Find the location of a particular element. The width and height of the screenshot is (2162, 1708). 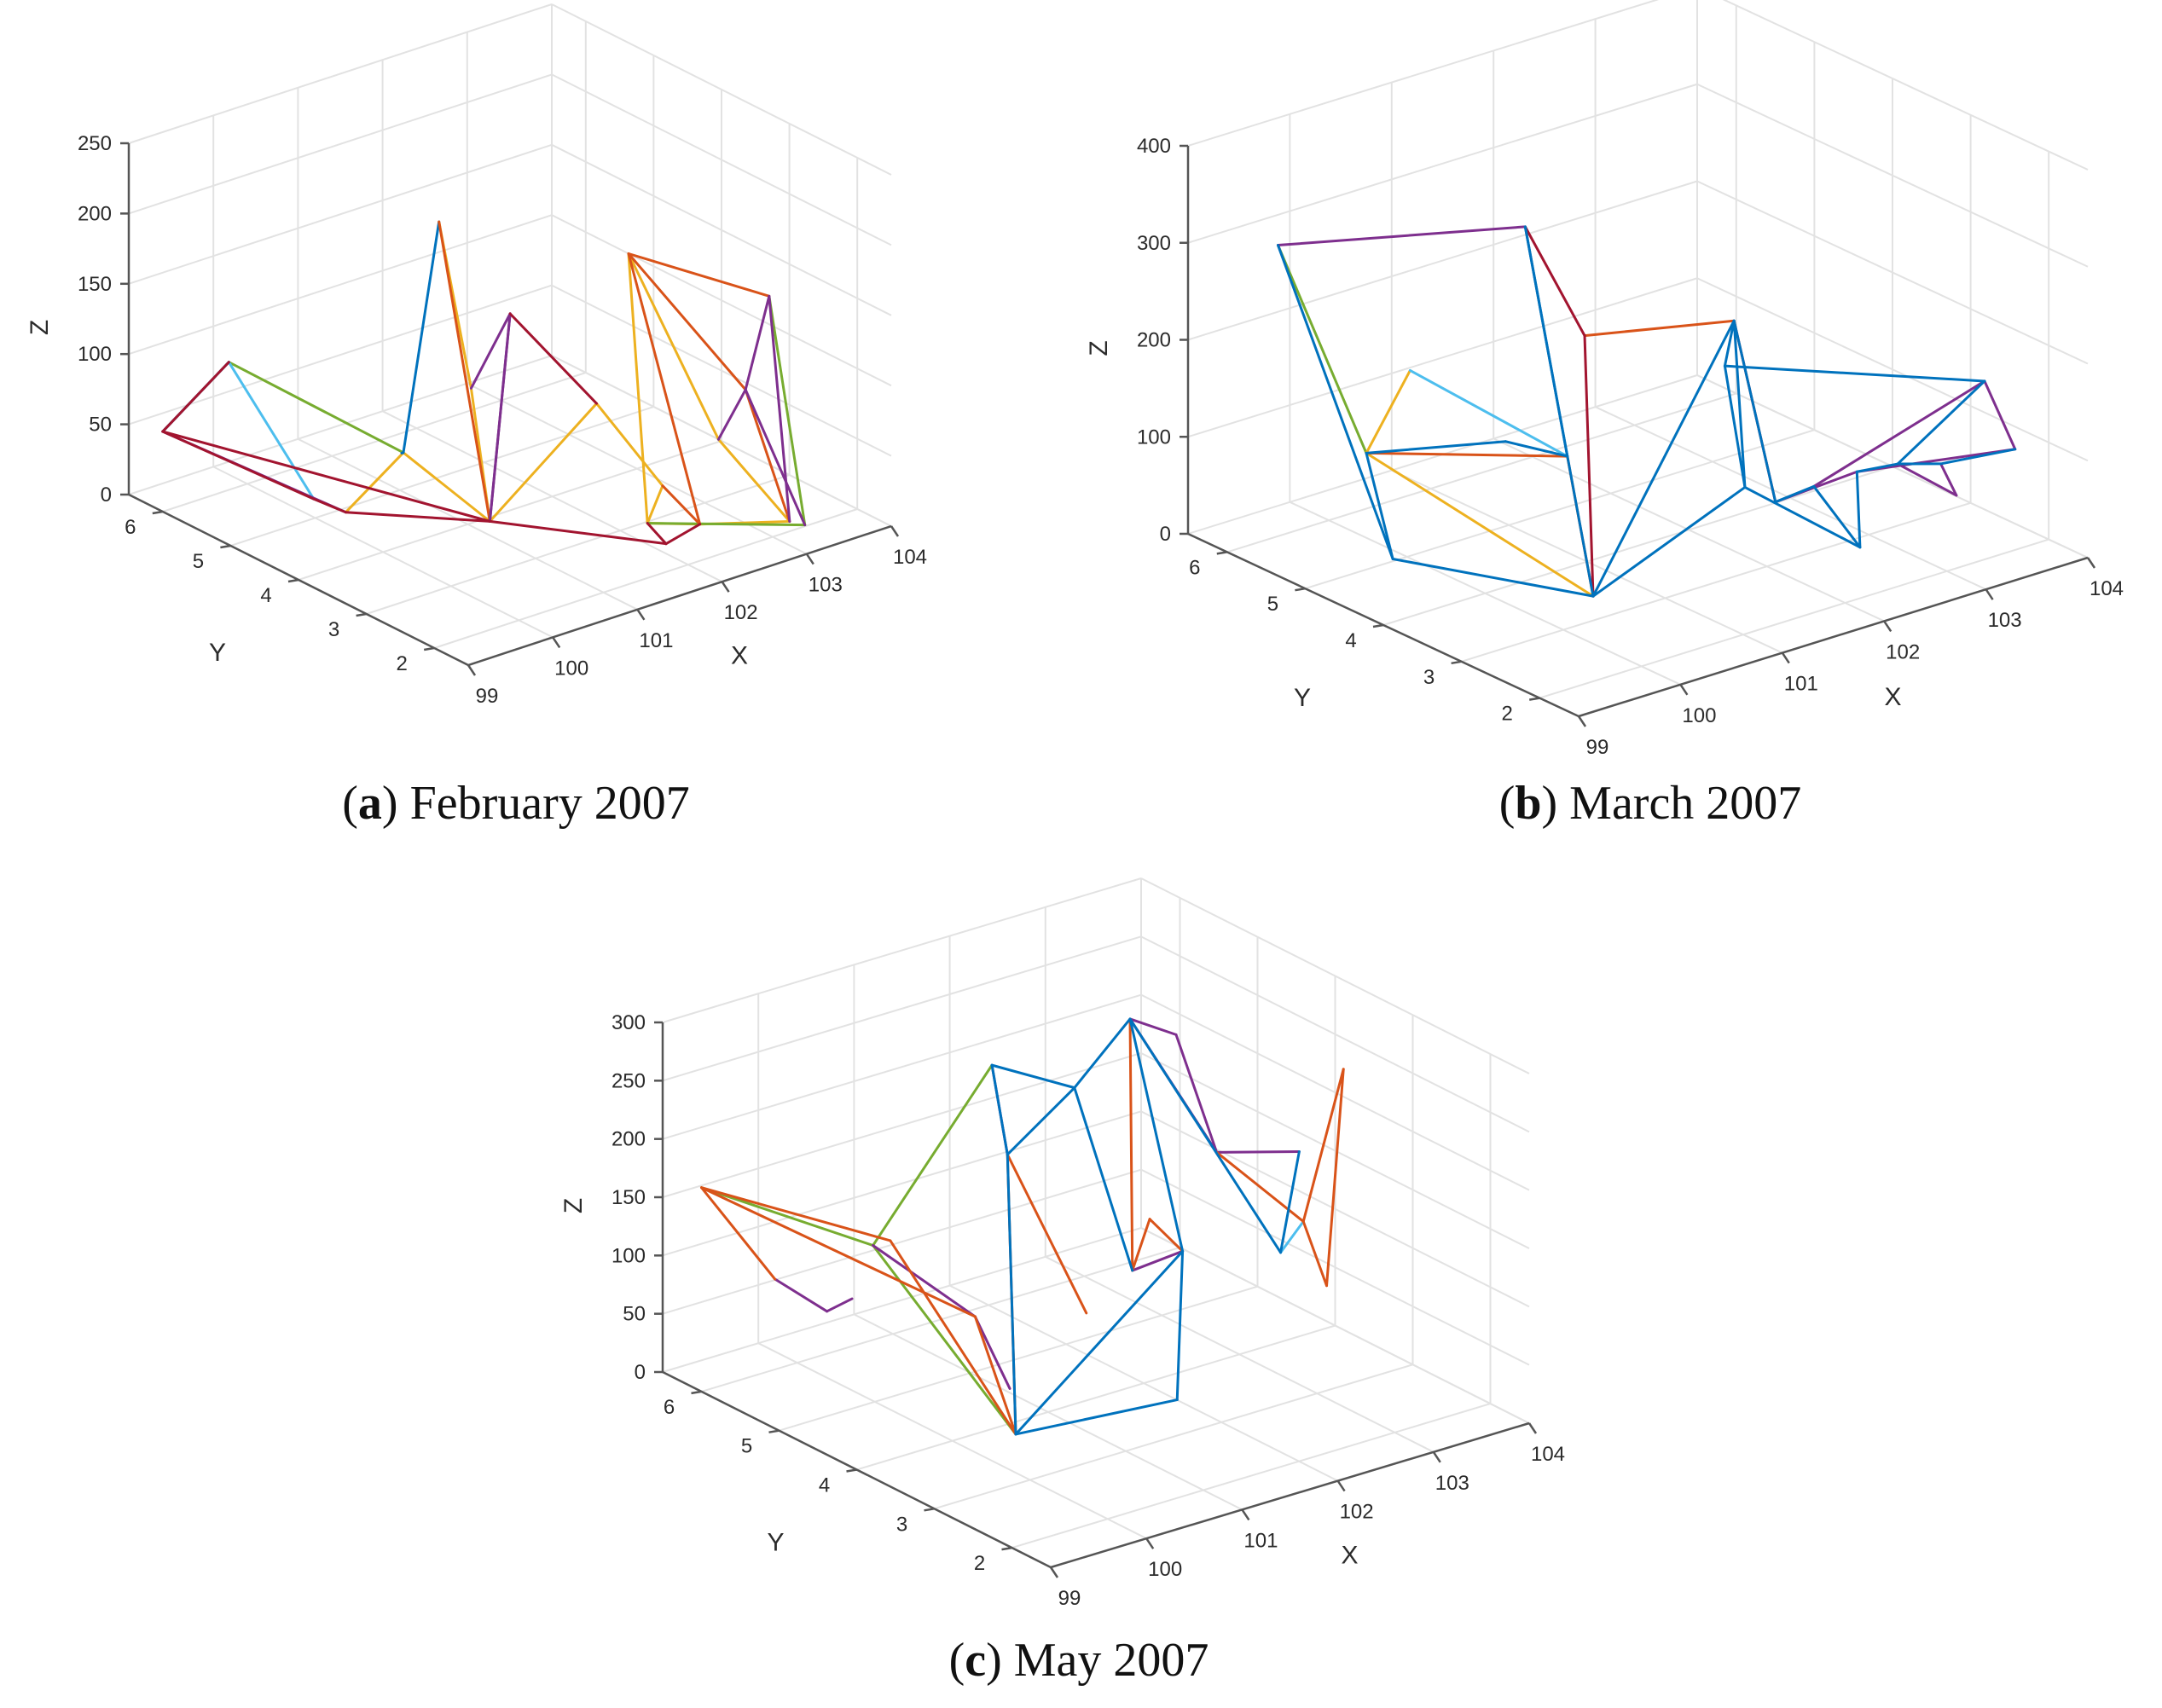

edge-lightblue-U-V is located at coordinates (1292, 1236).